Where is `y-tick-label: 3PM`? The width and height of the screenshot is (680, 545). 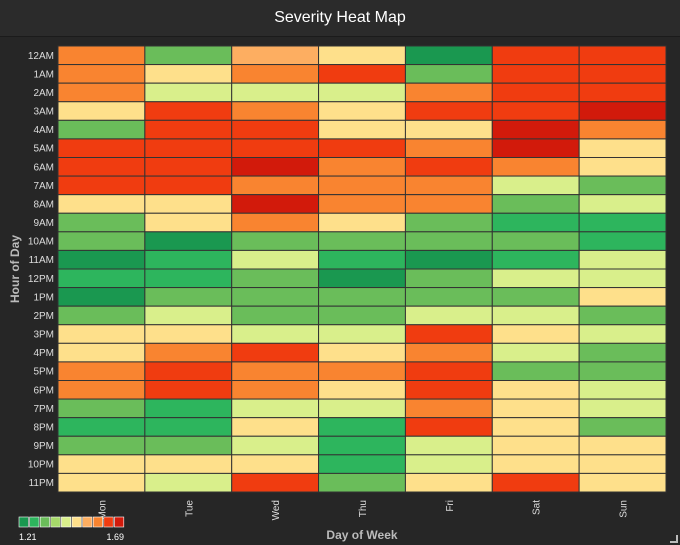
y-tick-label: 3PM is located at coordinates (43, 335).